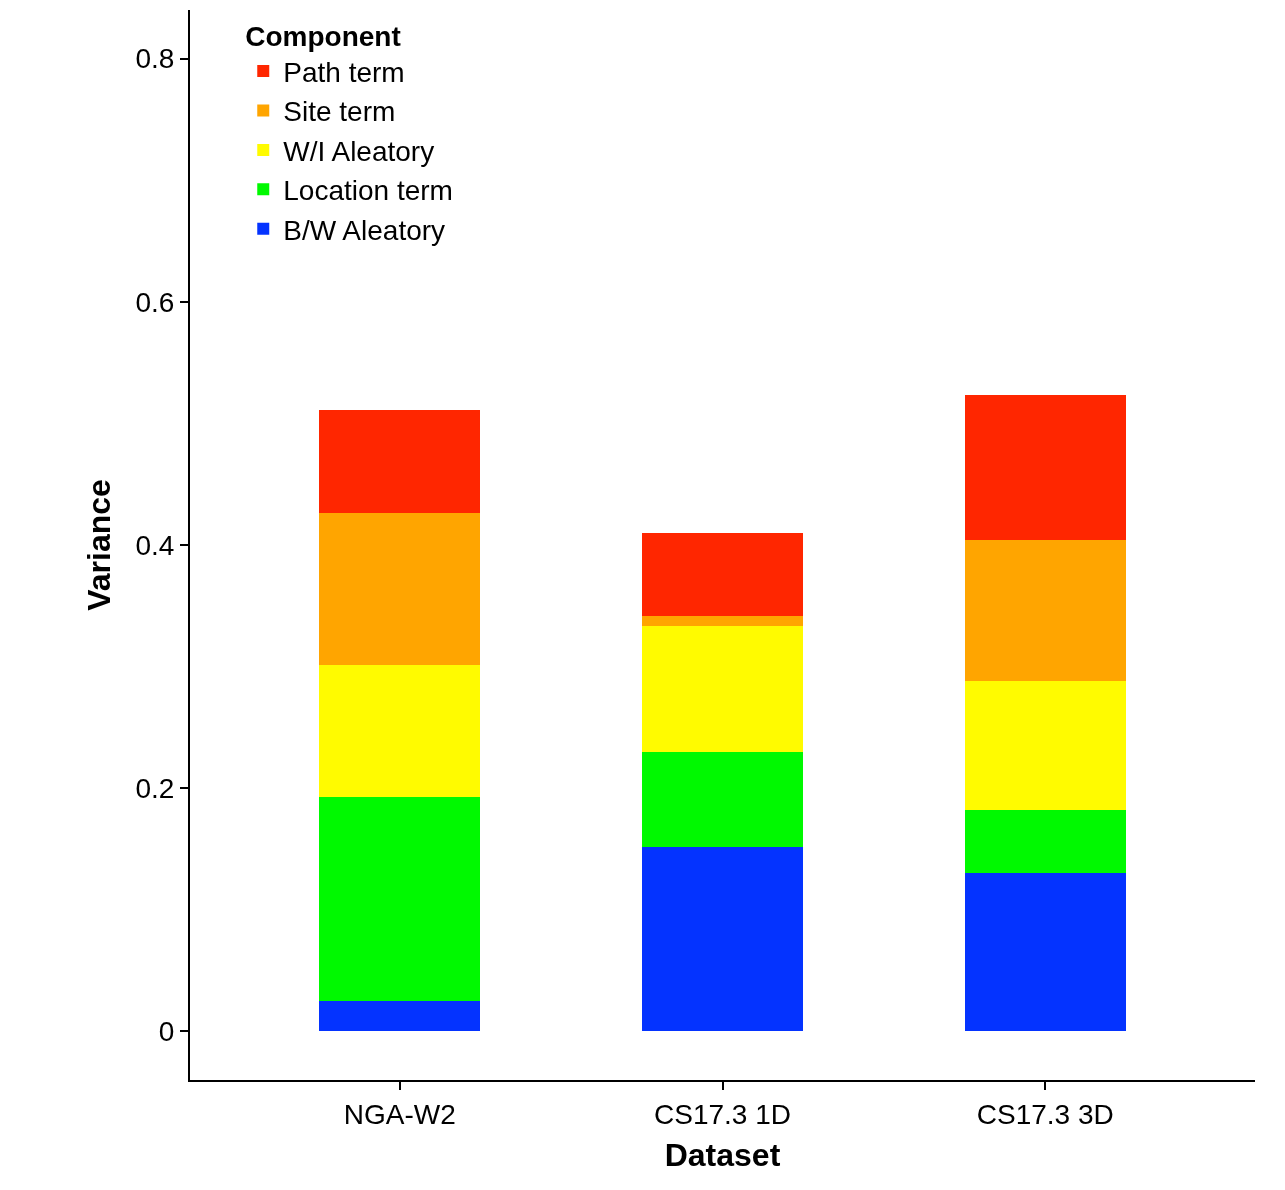 The width and height of the screenshot is (1285, 1190). Describe the element at coordinates (155, 545) in the screenshot. I see `y-tick-label: 0.4` at that location.